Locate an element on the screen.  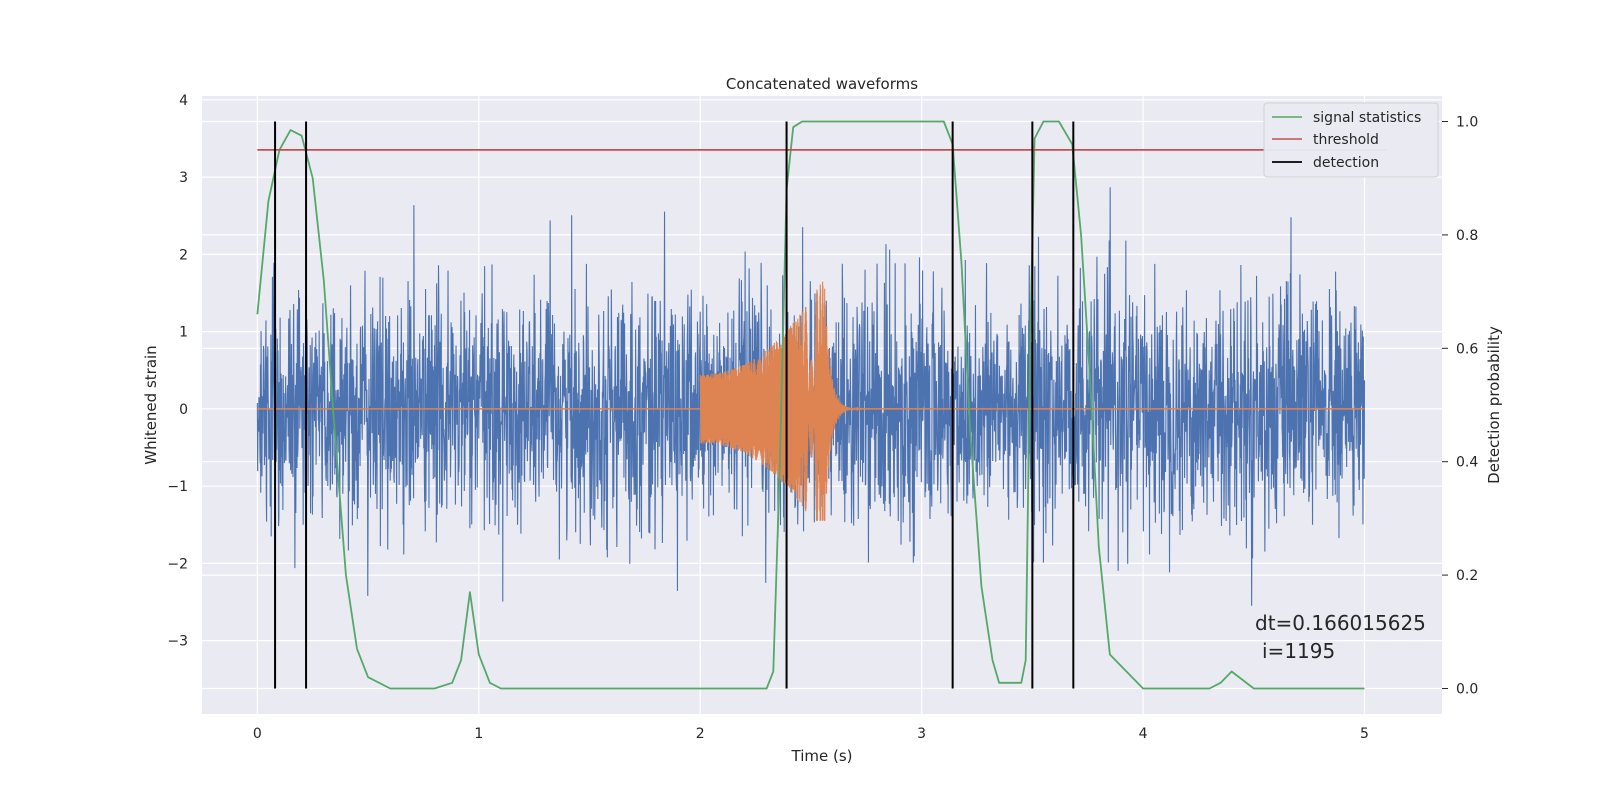
y-tick-label: 4 is located at coordinates (183, 101).